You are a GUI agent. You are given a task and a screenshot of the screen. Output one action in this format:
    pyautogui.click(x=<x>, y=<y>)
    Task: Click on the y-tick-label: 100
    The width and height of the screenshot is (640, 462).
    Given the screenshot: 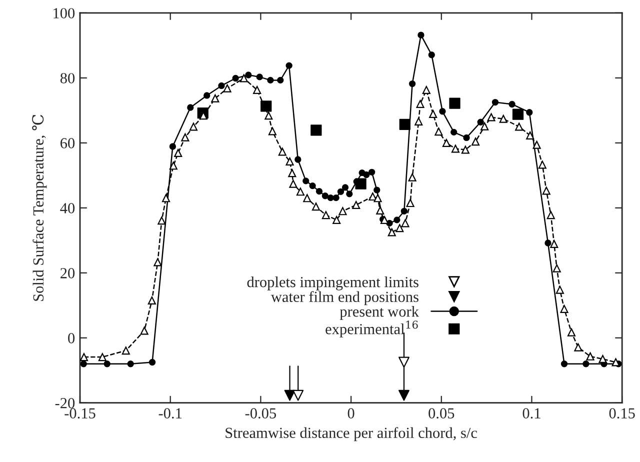 What is the action you would take?
    pyautogui.click(x=64, y=13)
    